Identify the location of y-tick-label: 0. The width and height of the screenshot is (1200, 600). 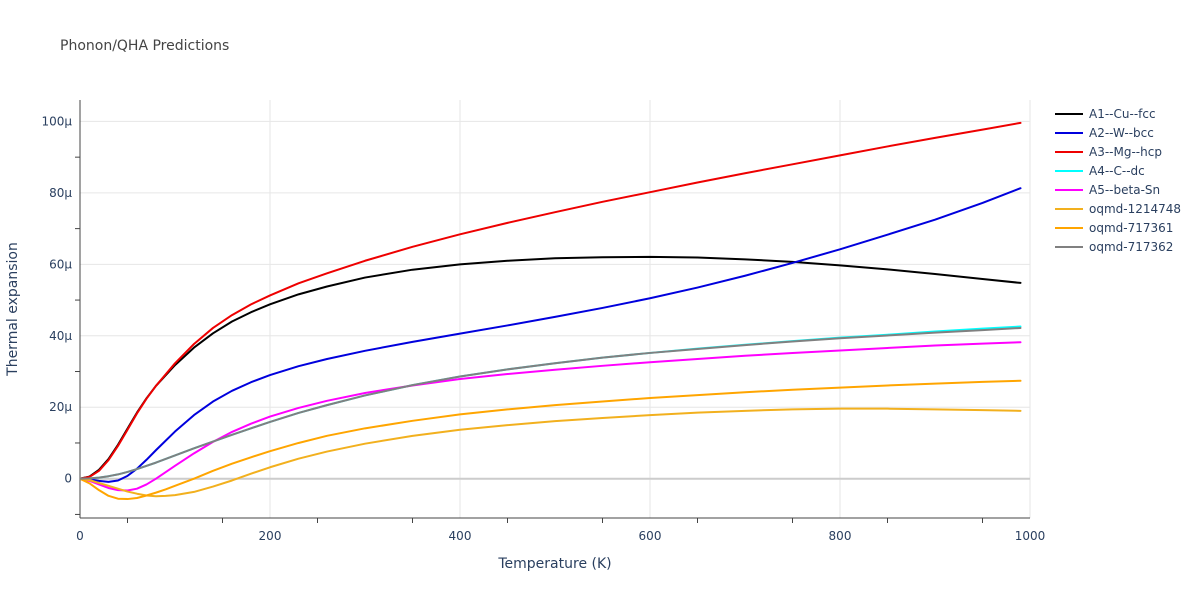
(68, 479).